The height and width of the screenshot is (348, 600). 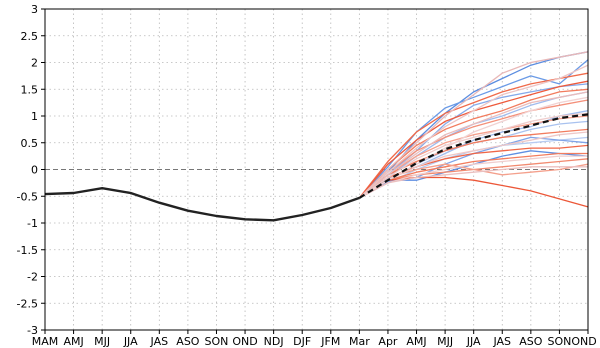 What do you see at coordinates (388, 341) in the screenshot?
I see `x-tick-label: Apr` at bounding box center [388, 341].